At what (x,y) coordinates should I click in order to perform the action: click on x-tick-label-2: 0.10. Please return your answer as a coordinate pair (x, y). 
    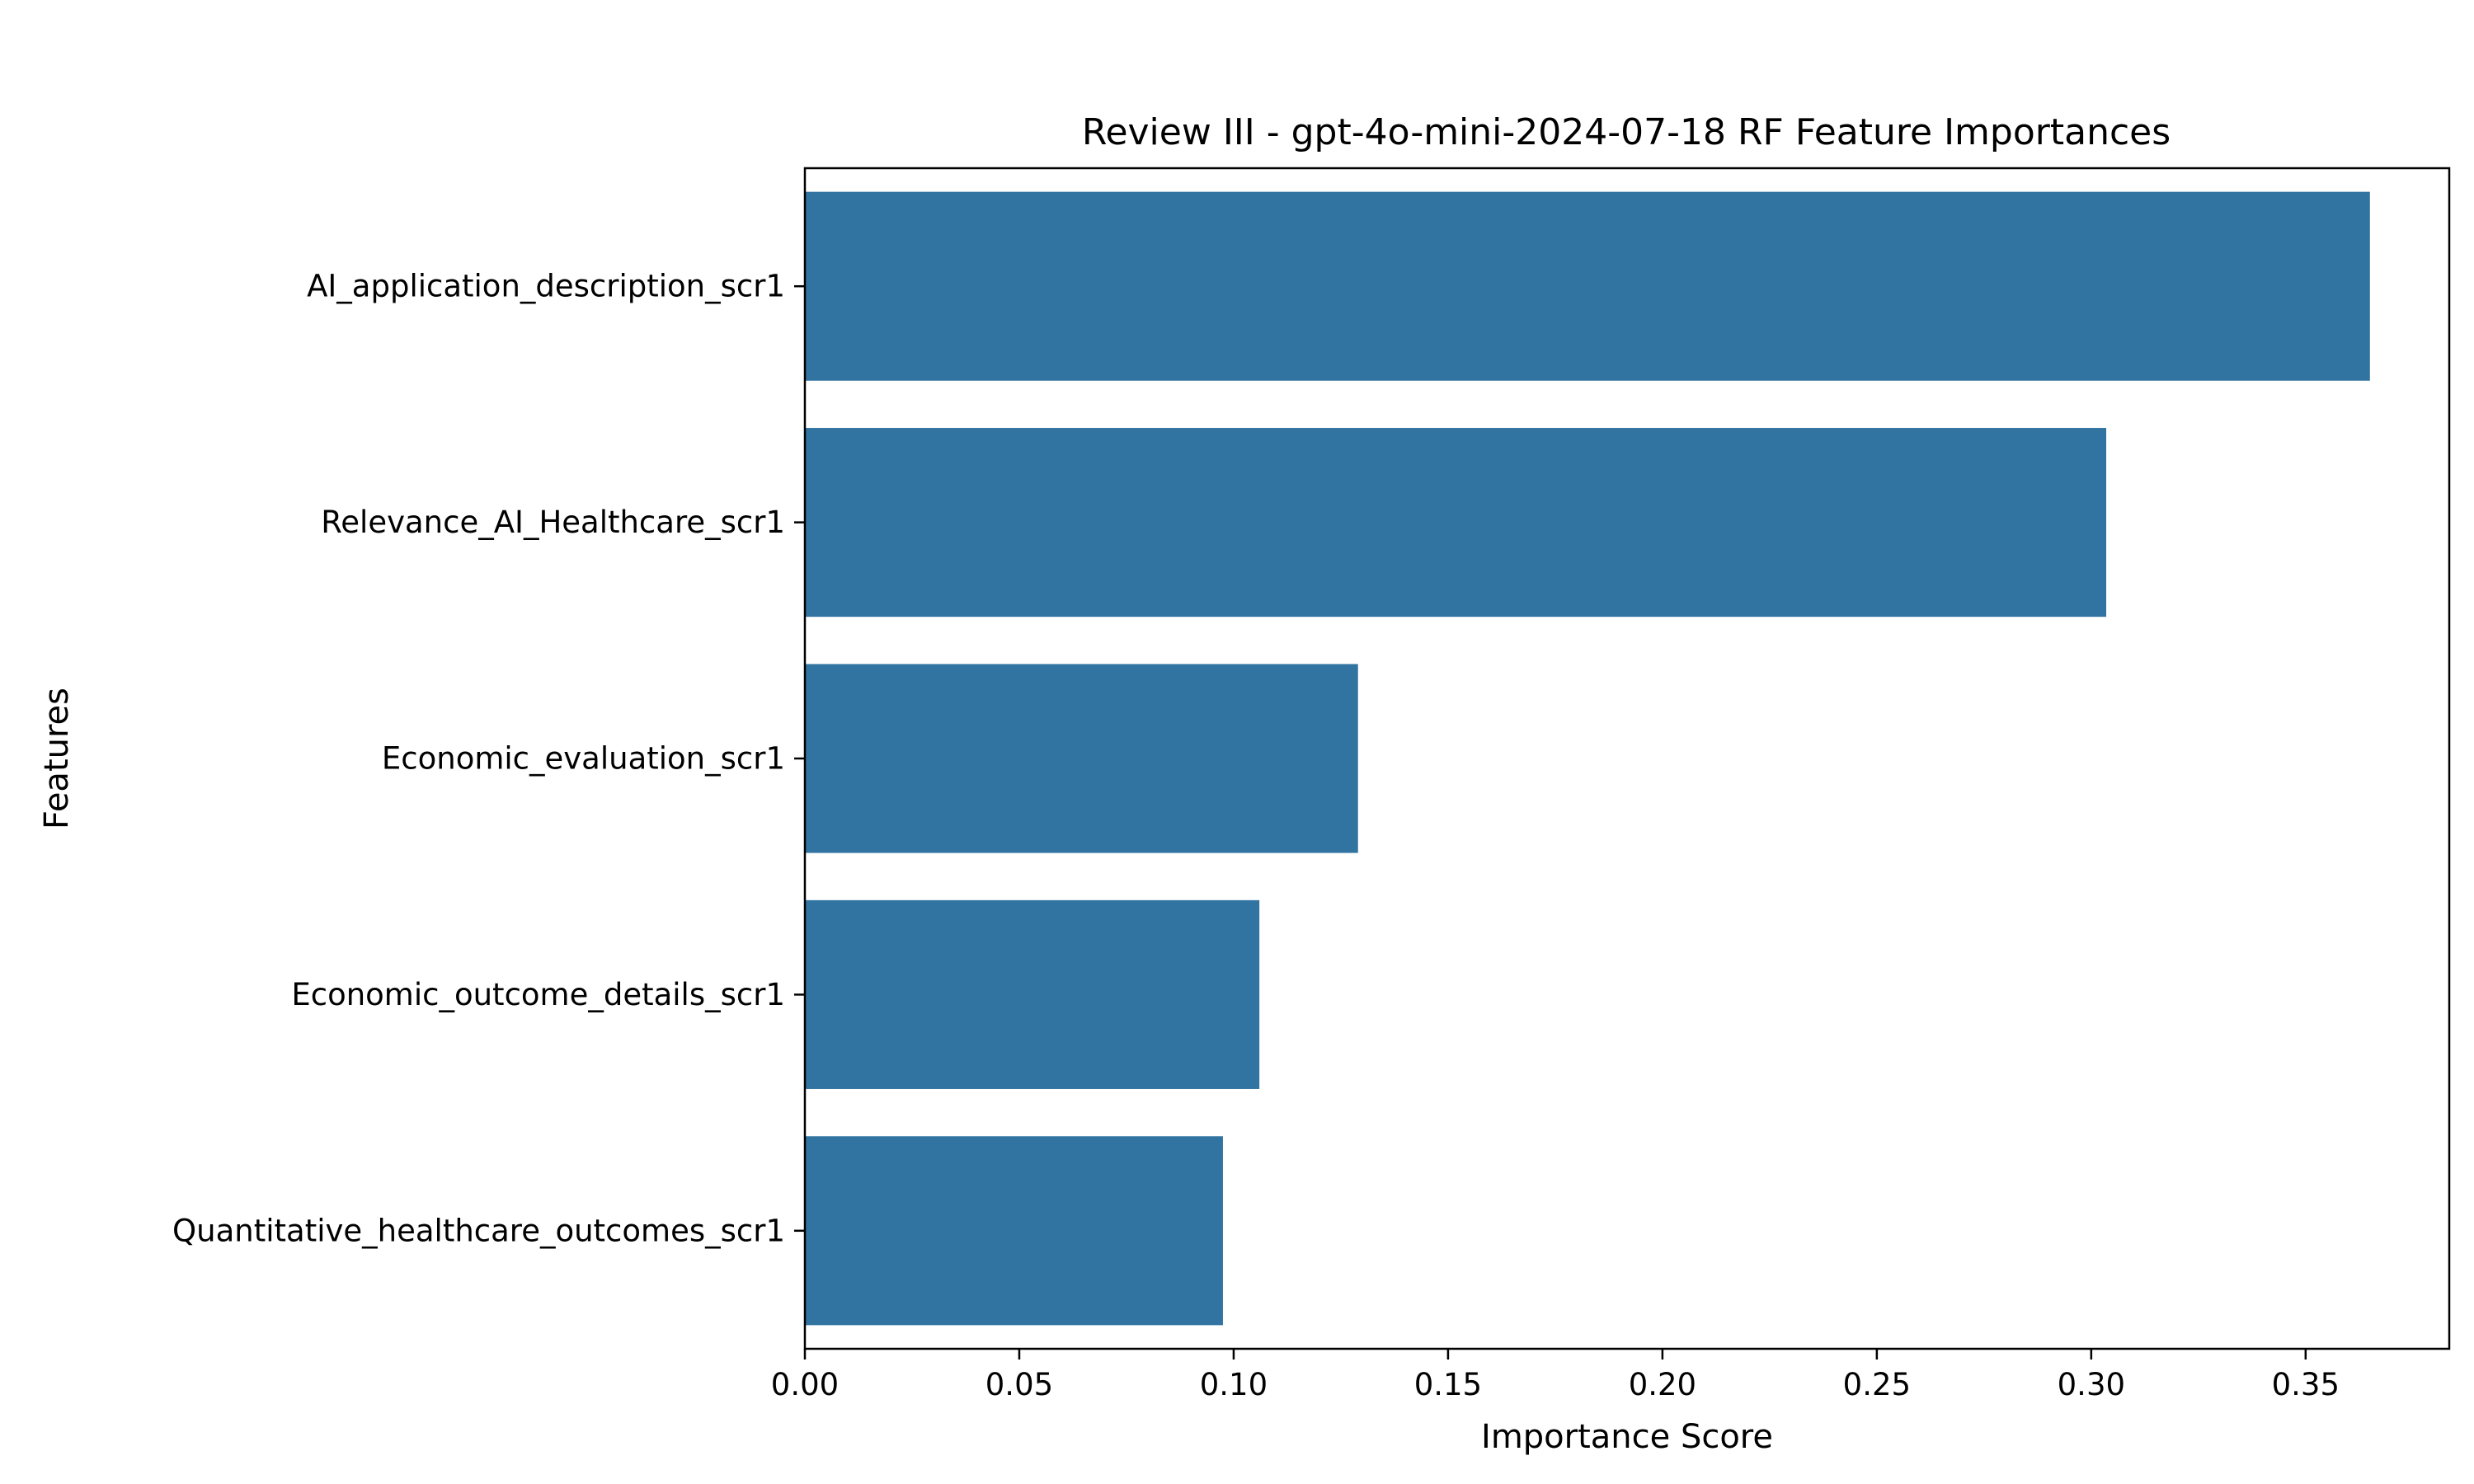
    Looking at the image, I should click on (1234, 1384).